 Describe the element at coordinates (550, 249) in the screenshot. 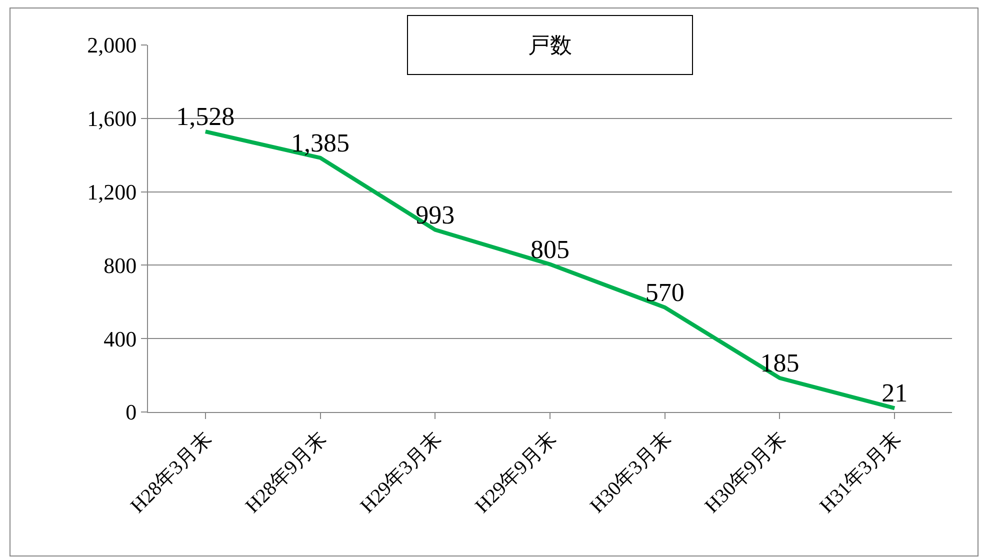

I see `data-label: 805` at that location.